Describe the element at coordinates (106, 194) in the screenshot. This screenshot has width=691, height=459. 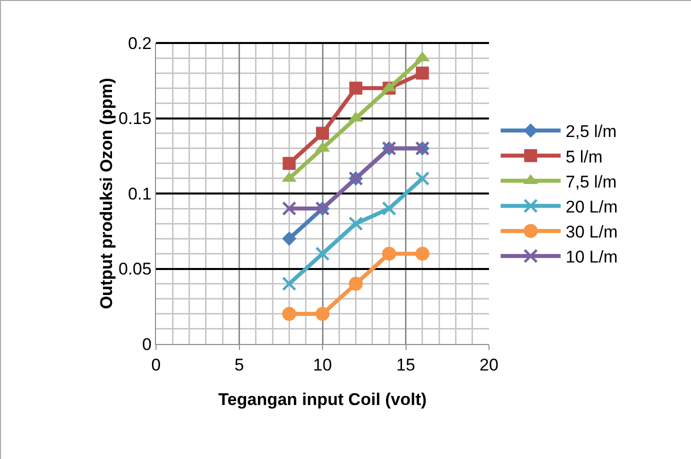
I see `y-axis-title: Output produksi Ozon (ppm)` at that location.